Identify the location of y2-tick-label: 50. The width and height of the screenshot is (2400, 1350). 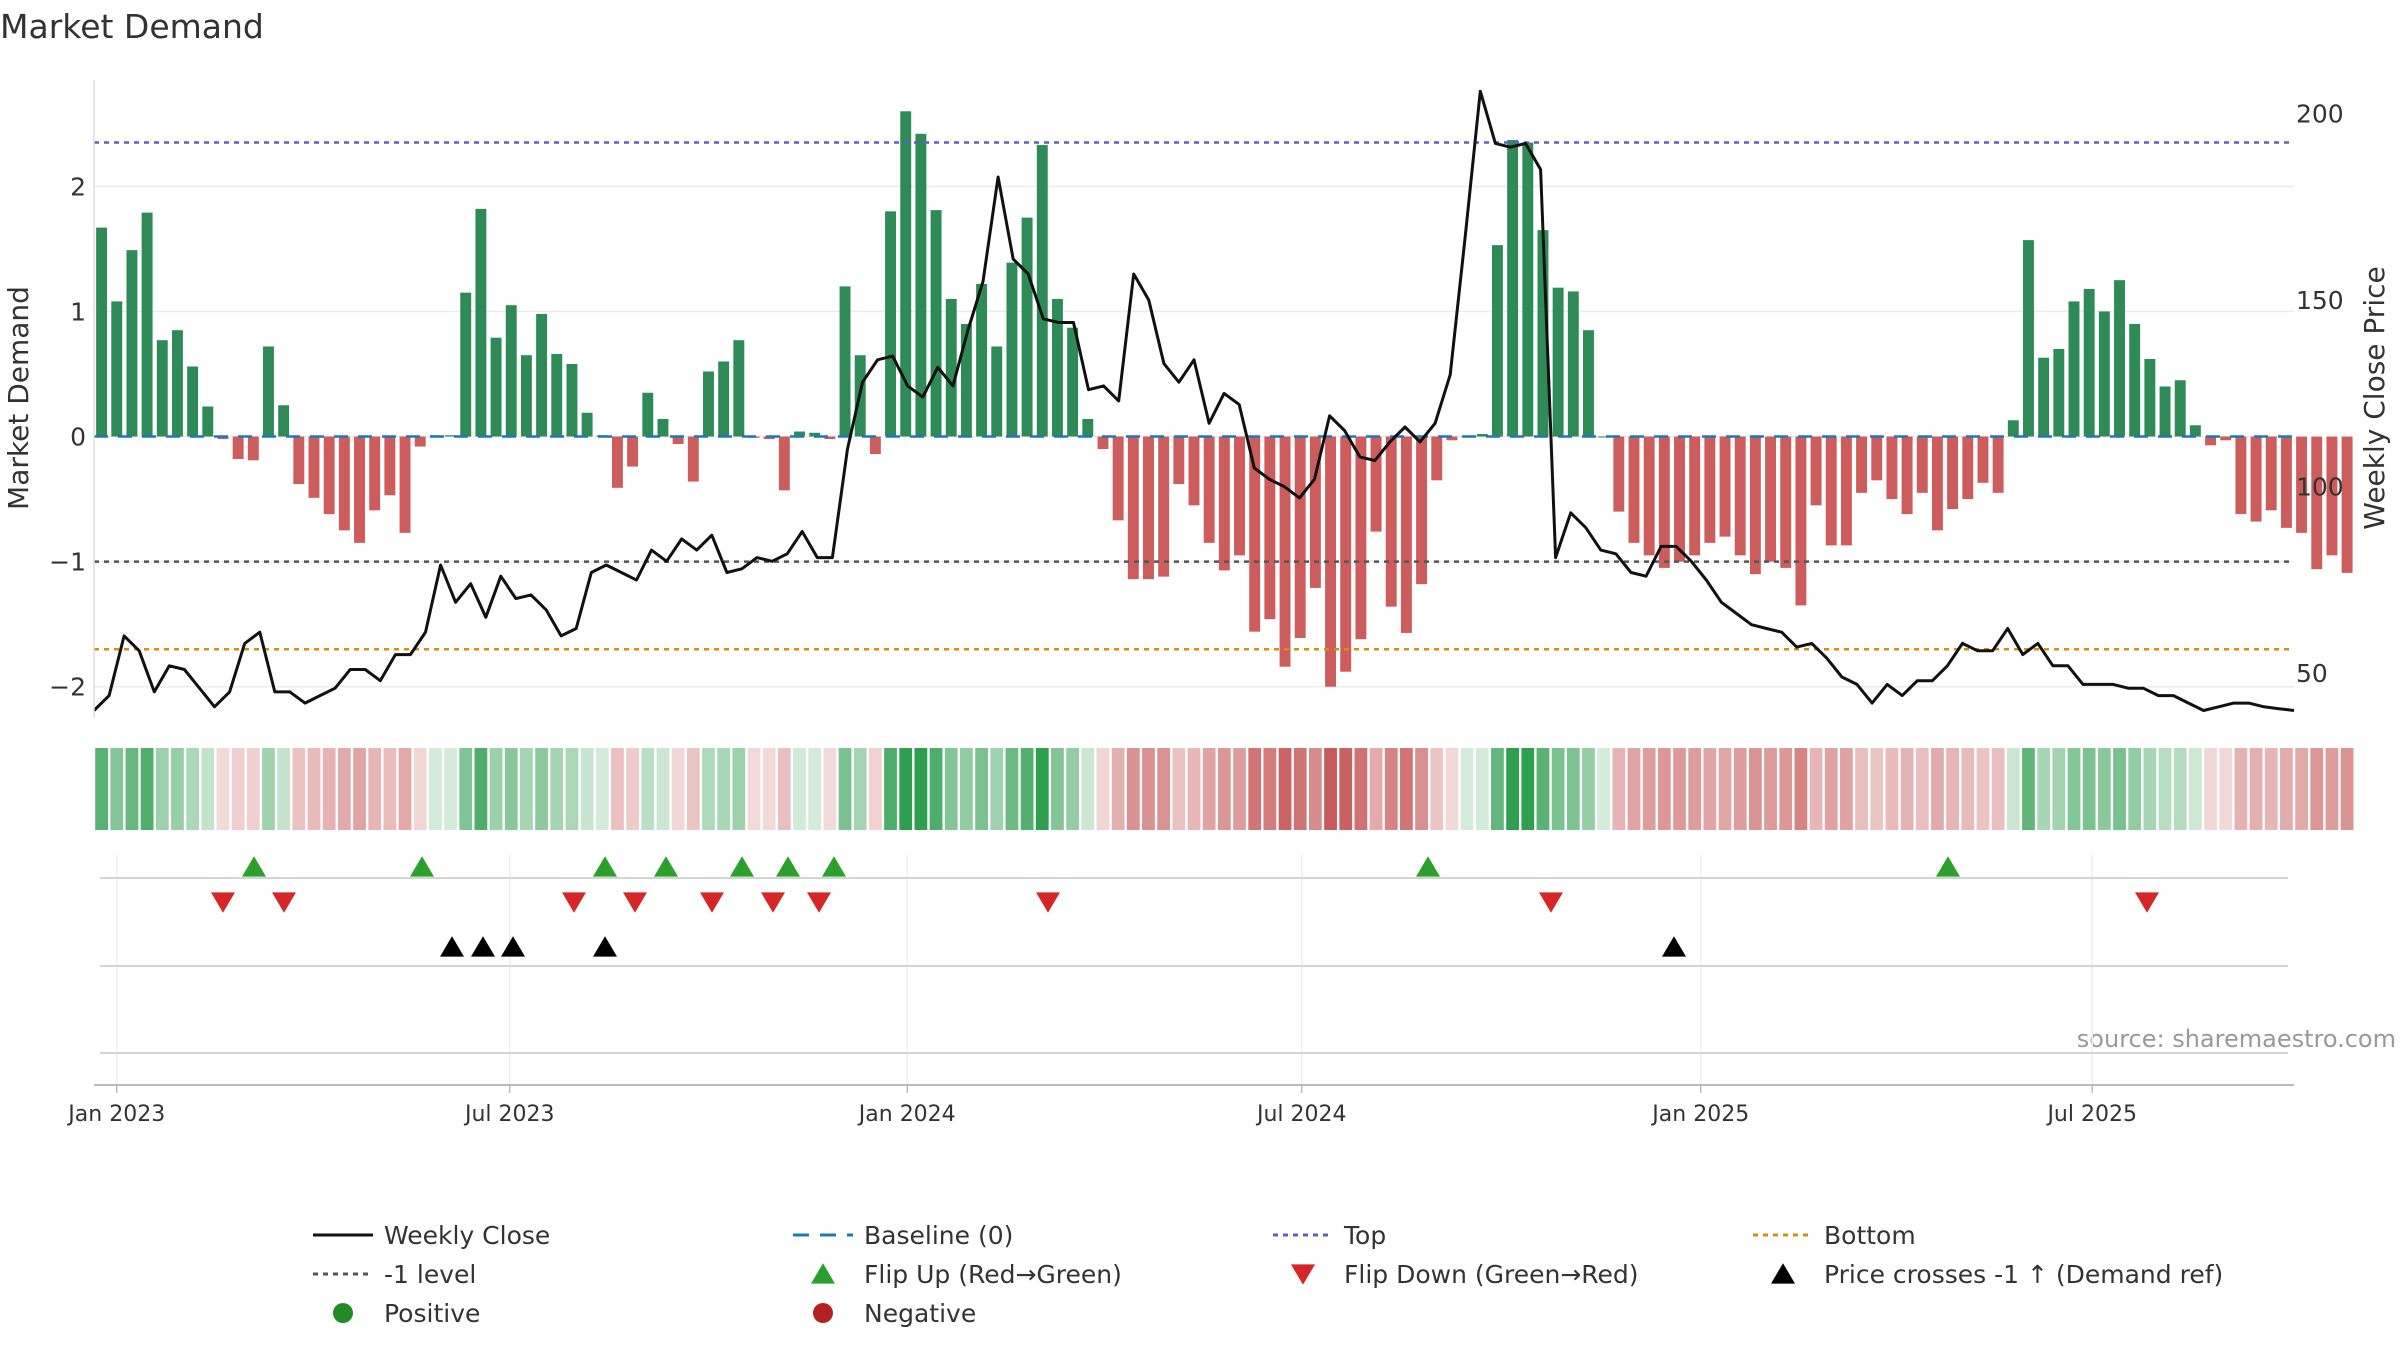
(2312, 673).